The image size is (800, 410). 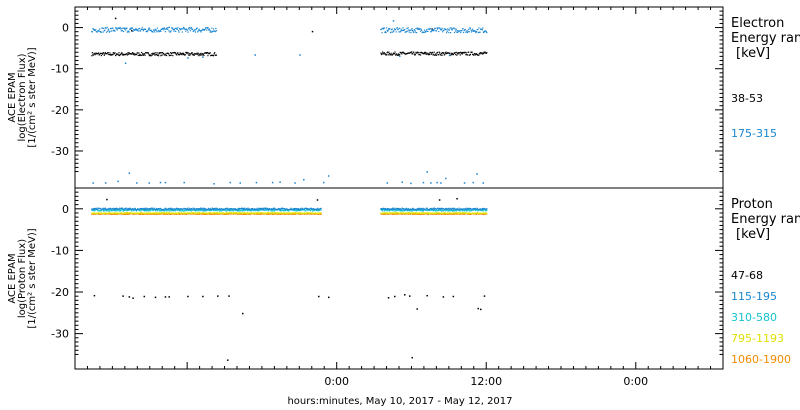 What do you see at coordinates (747, 275) in the screenshot?
I see `proton-legend-entry: 47-68` at bounding box center [747, 275].